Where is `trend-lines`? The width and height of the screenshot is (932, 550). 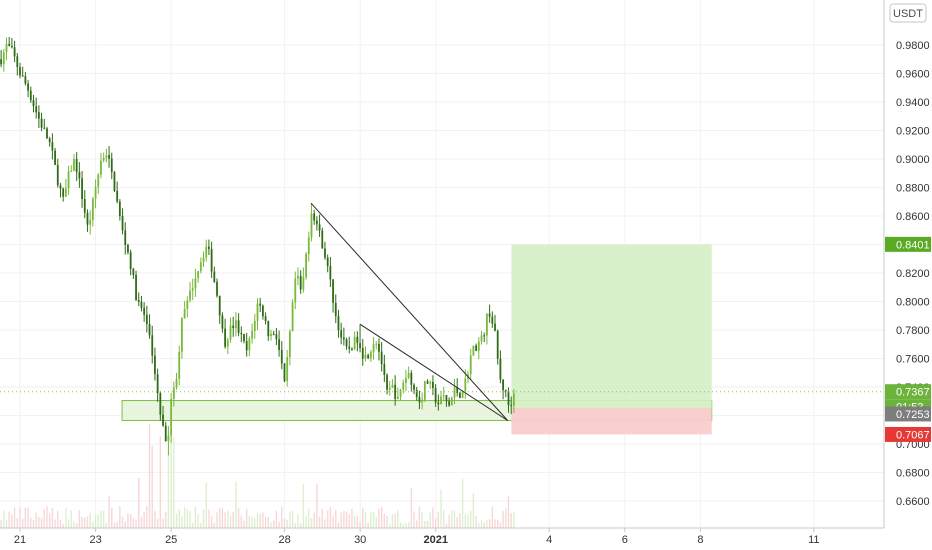 trend-lines is located at coordinates (409, 311).